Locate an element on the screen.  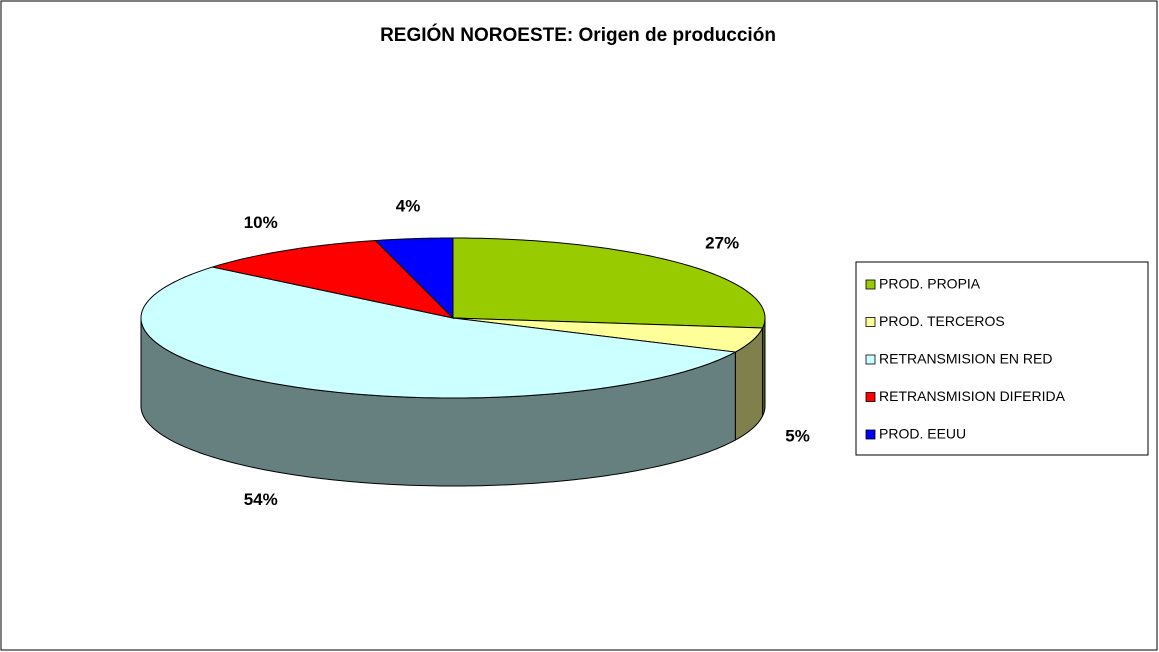
data-label: 54% is located at coordinates (261, 499).